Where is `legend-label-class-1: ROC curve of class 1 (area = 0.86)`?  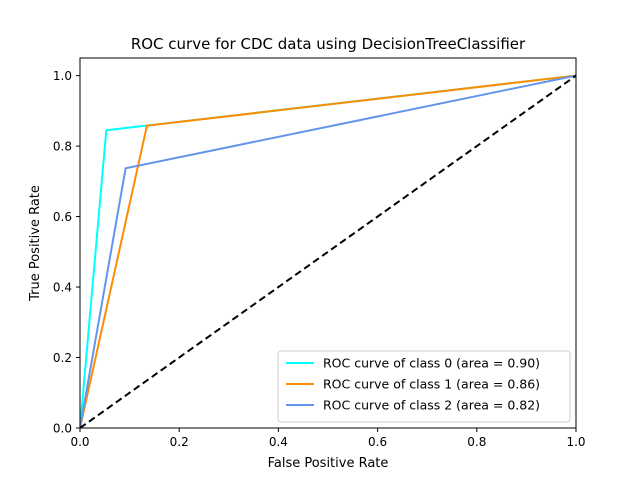 legend-label-class-1: ROC curve of class 1 (area = 0.86) is located at coordinates (431, 384).